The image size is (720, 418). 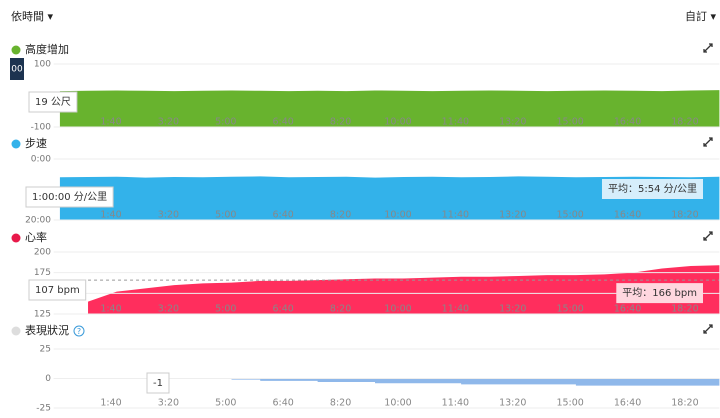 I want to click on tooltip: -1, so click(x=158, y=383).